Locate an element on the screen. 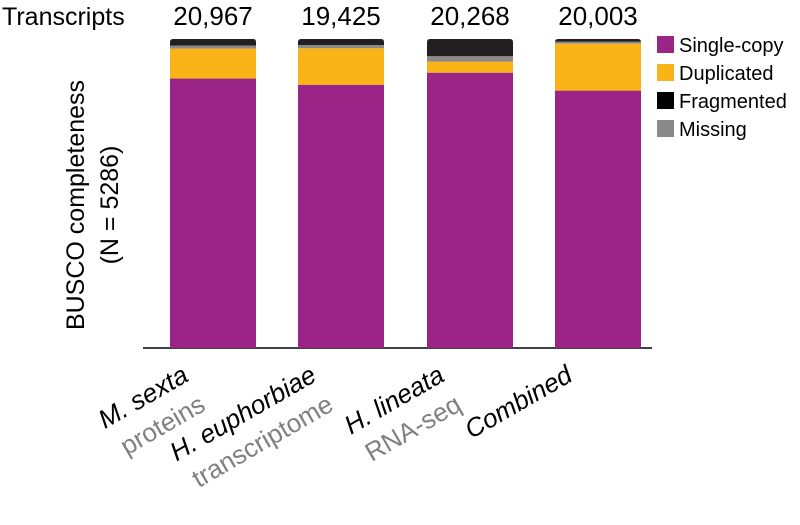 This screenshot has height=525, width=800. bar-single-copy-h-euphorbiae is located at coordinates (341, 216).